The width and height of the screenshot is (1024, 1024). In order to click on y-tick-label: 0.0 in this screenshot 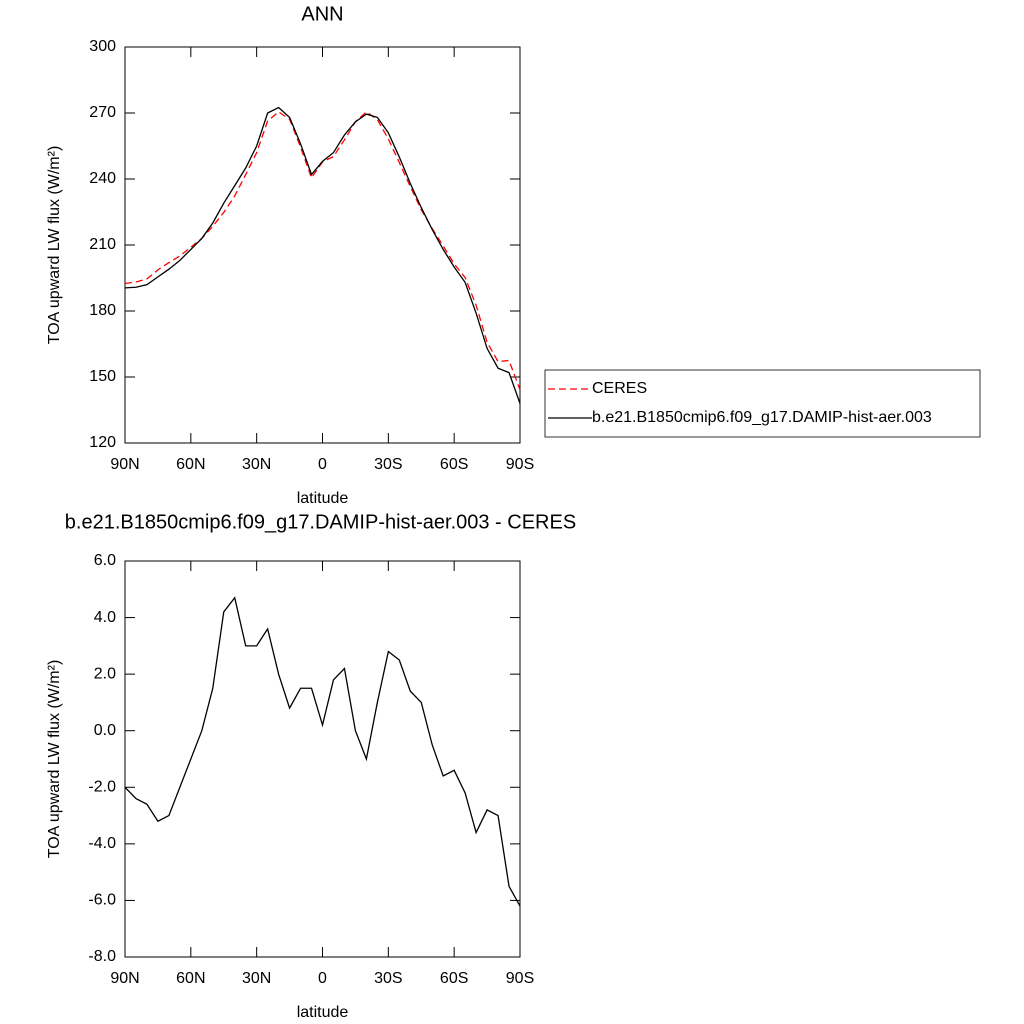, I will do `click(105, 730)`.